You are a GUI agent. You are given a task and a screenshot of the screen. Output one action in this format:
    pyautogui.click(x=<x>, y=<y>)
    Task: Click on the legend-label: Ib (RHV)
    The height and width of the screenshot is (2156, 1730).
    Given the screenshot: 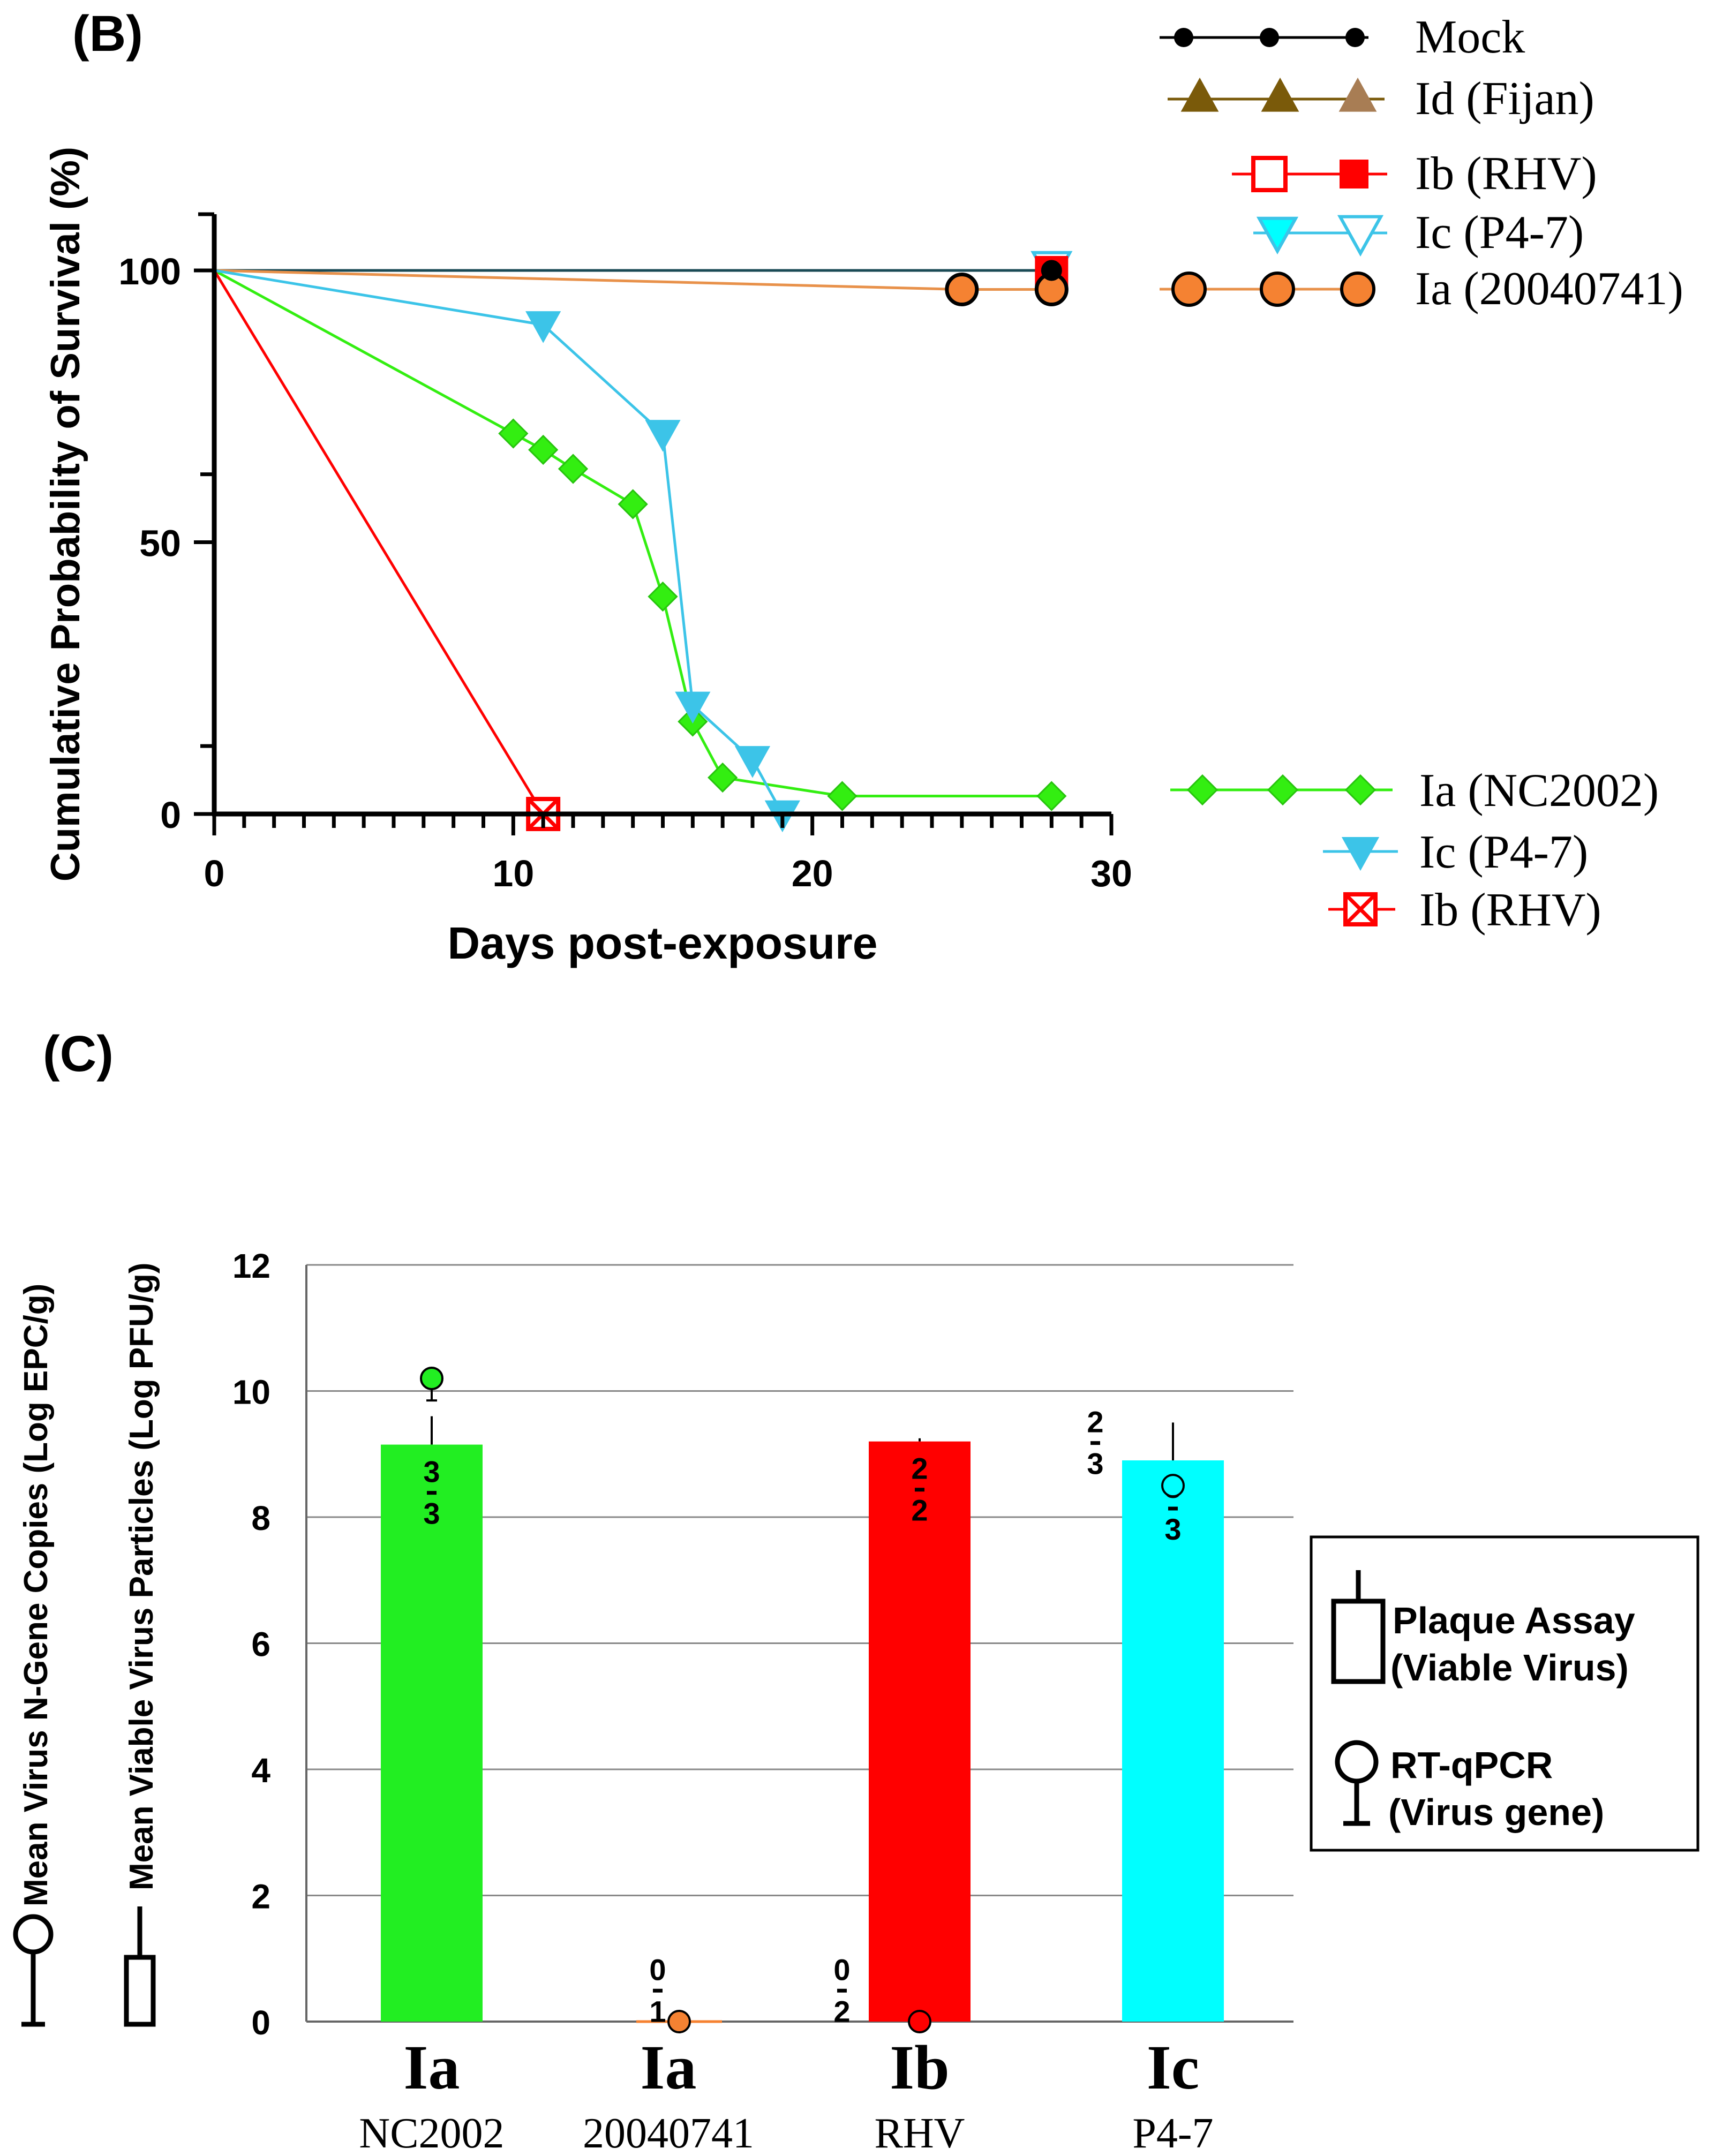 What is the action you would take?
    pyautogui.click(x=1506, y=174)
    